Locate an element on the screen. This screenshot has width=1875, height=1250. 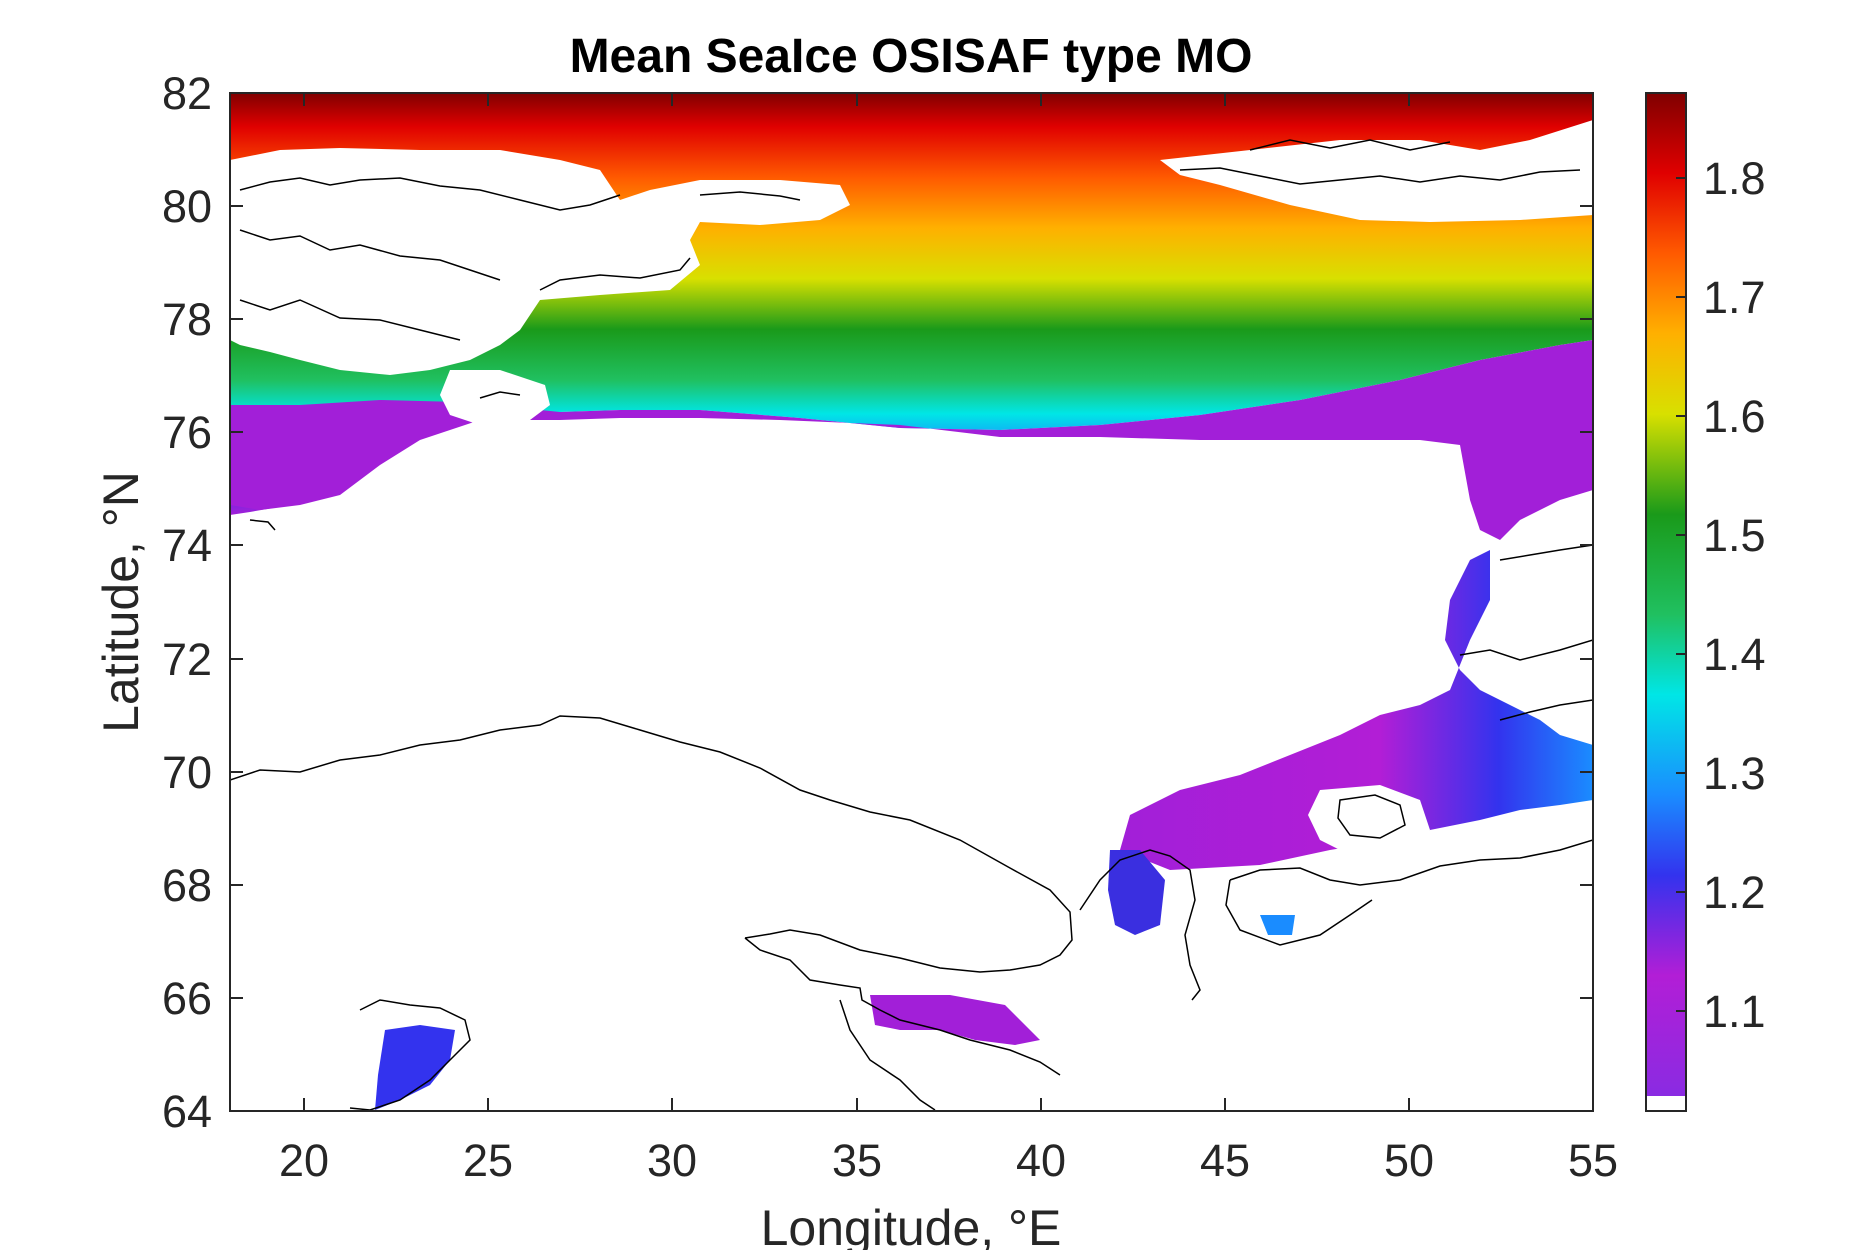
colorbar-tick-label: 1.2 is located at coordinates (1734, 892).